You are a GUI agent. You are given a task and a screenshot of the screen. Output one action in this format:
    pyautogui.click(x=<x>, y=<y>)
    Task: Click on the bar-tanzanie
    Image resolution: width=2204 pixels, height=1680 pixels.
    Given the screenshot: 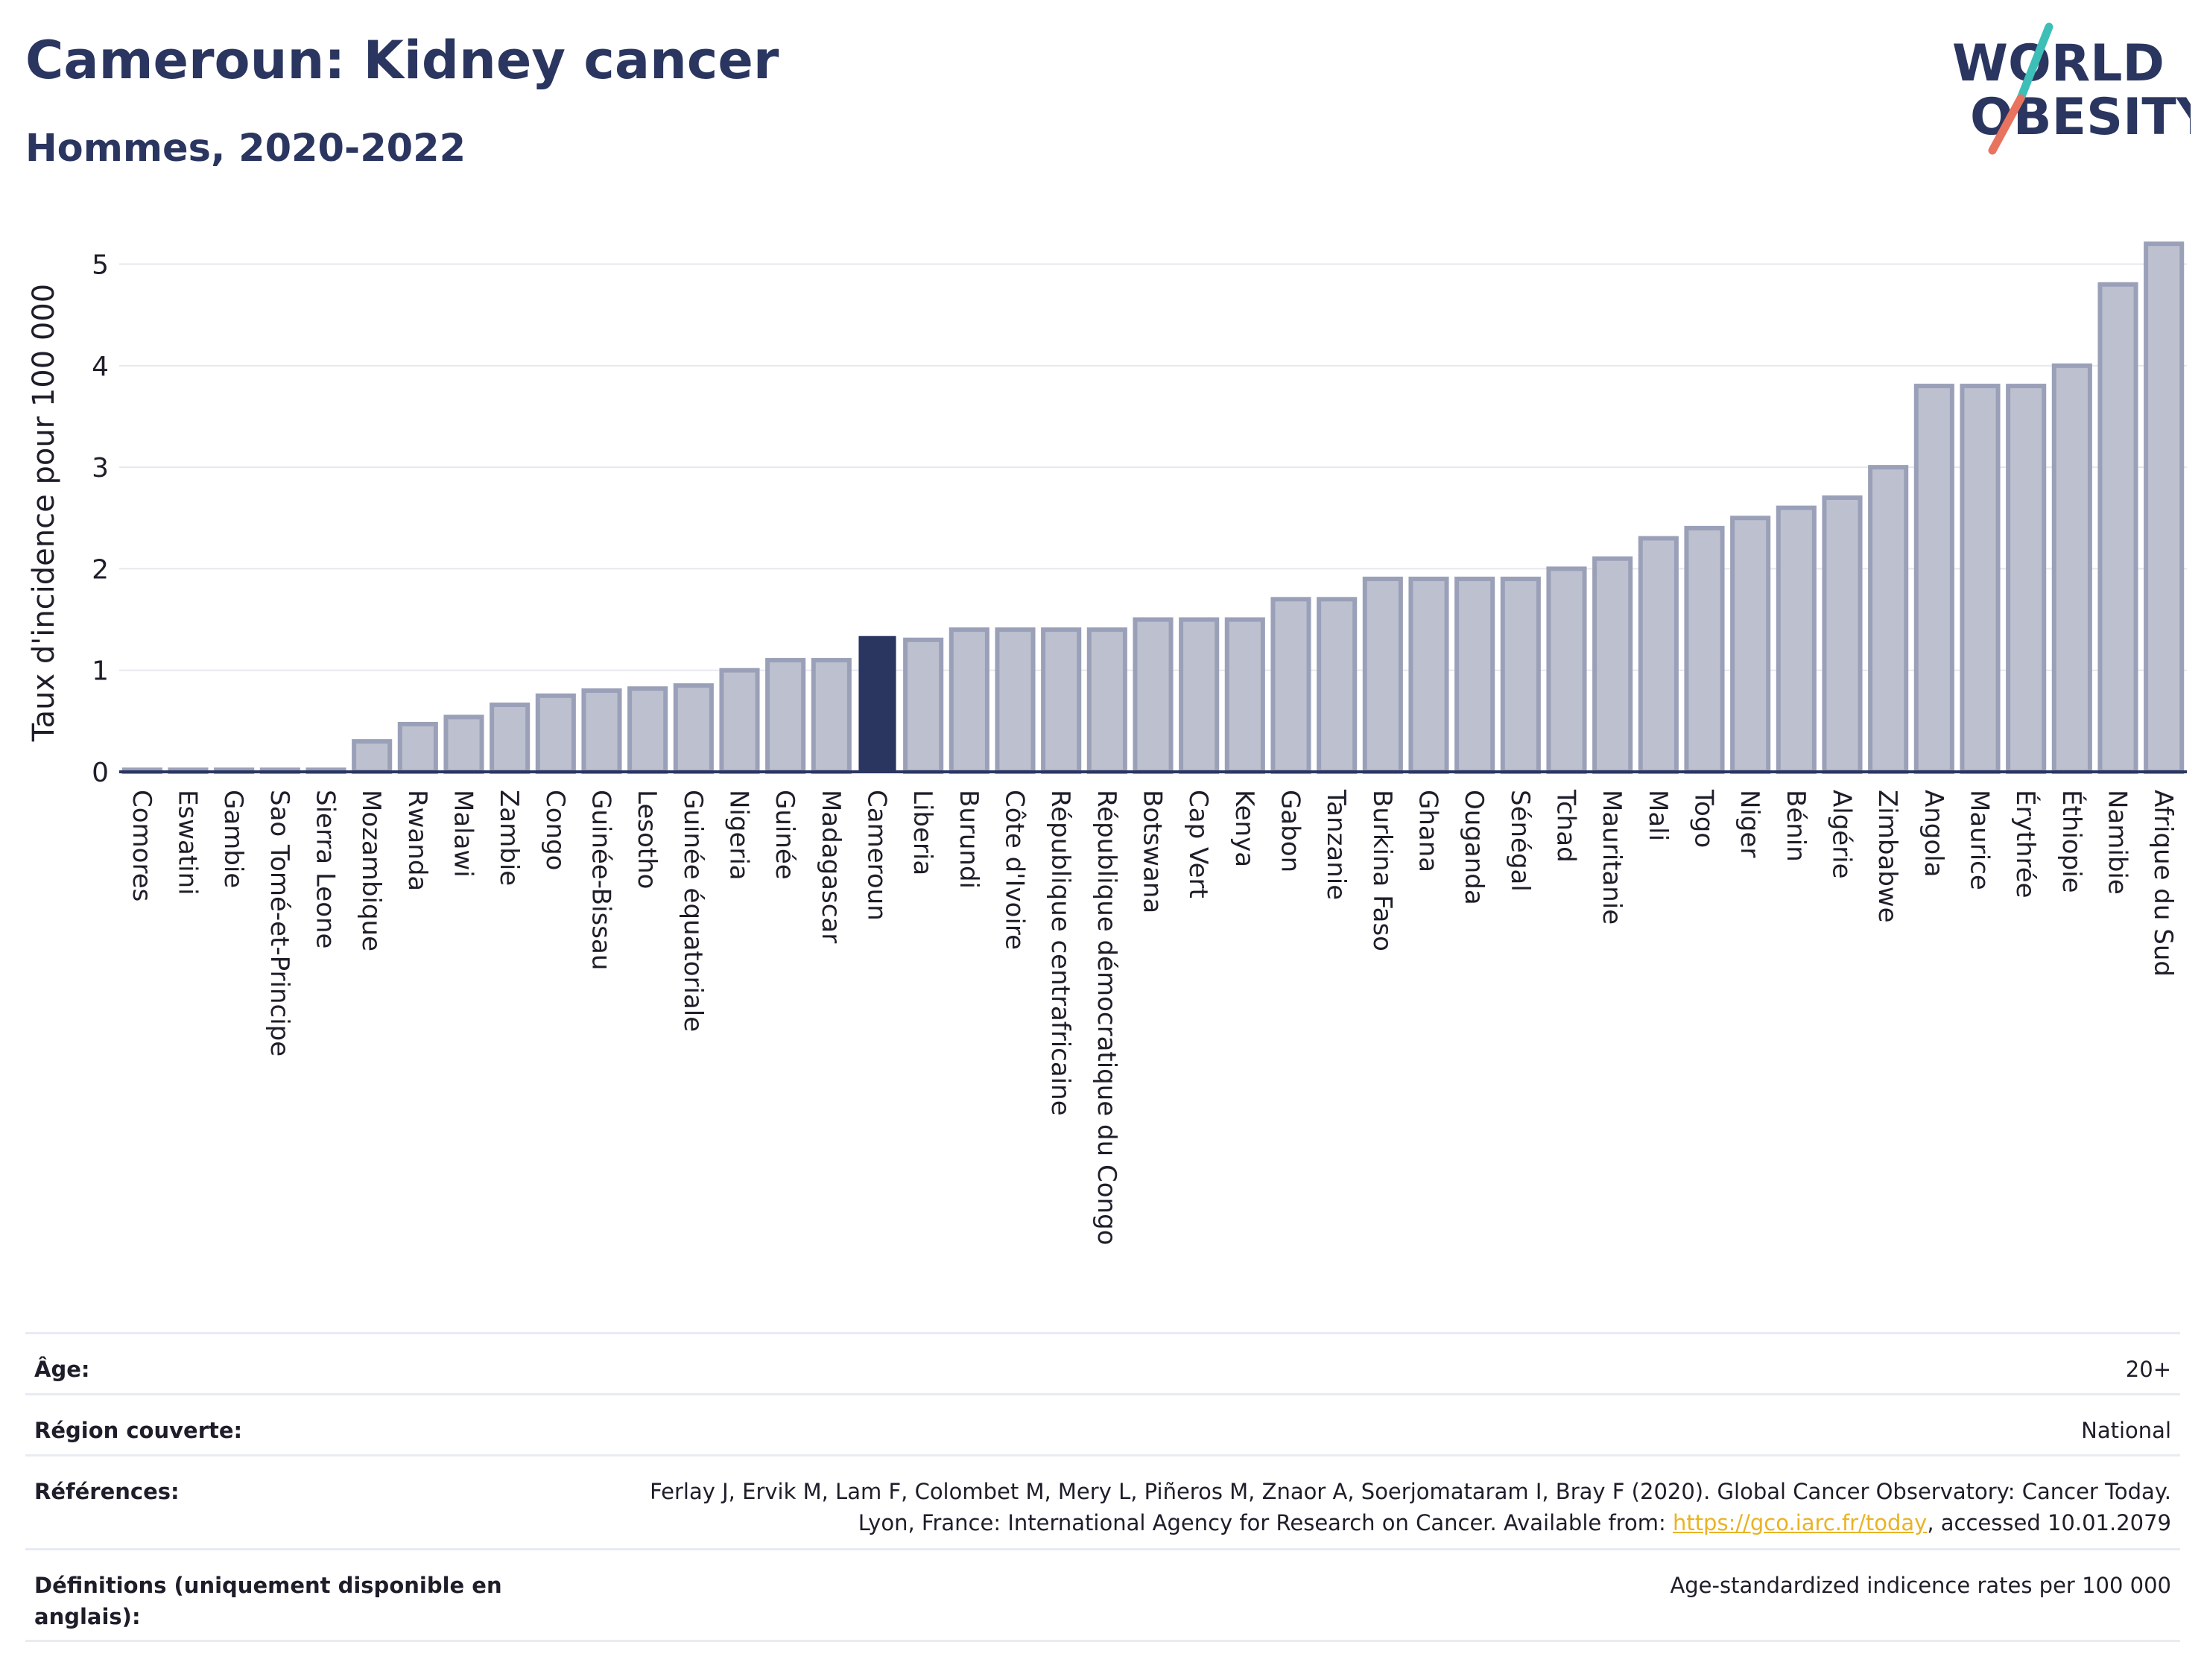 What is the action you would take?
    pyautogui.click(x=1337, y=686)
    